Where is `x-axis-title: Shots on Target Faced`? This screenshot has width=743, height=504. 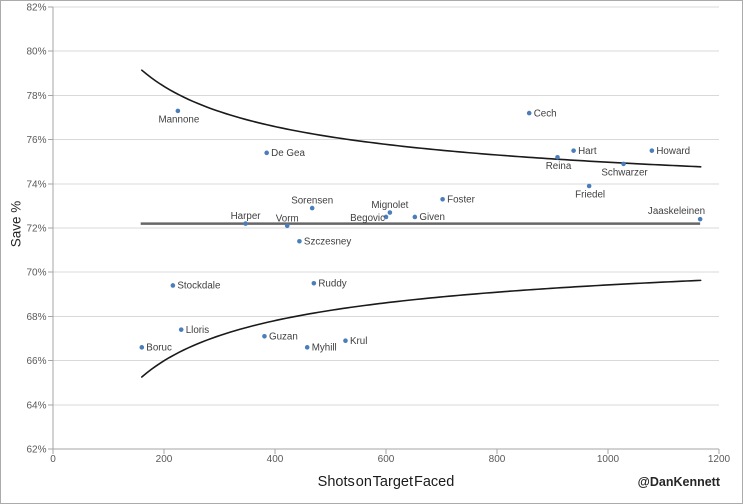 x-axis-title: Shots on Target Faced is located at coordinates (386, 482).